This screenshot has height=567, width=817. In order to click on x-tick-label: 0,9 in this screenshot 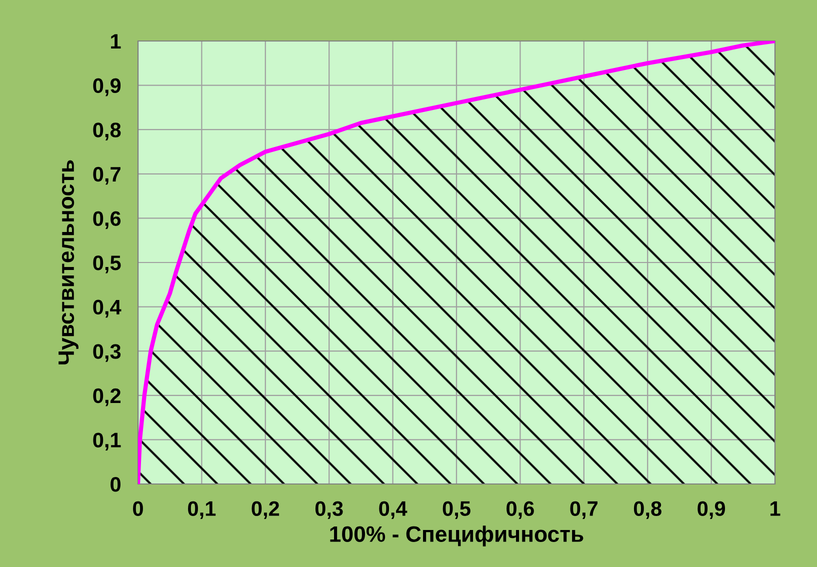, I will do `click(712, 510)`.